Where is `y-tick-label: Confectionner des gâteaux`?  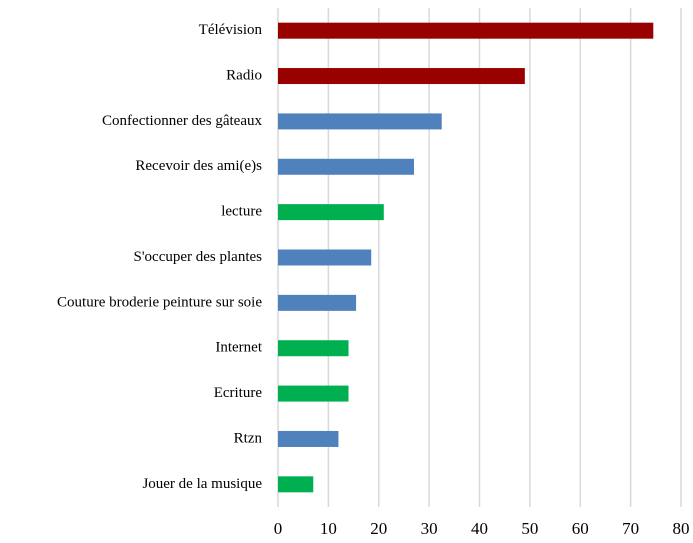
y-tick-label: Confectionner des gâteaux is located at coordinates (182, 121).